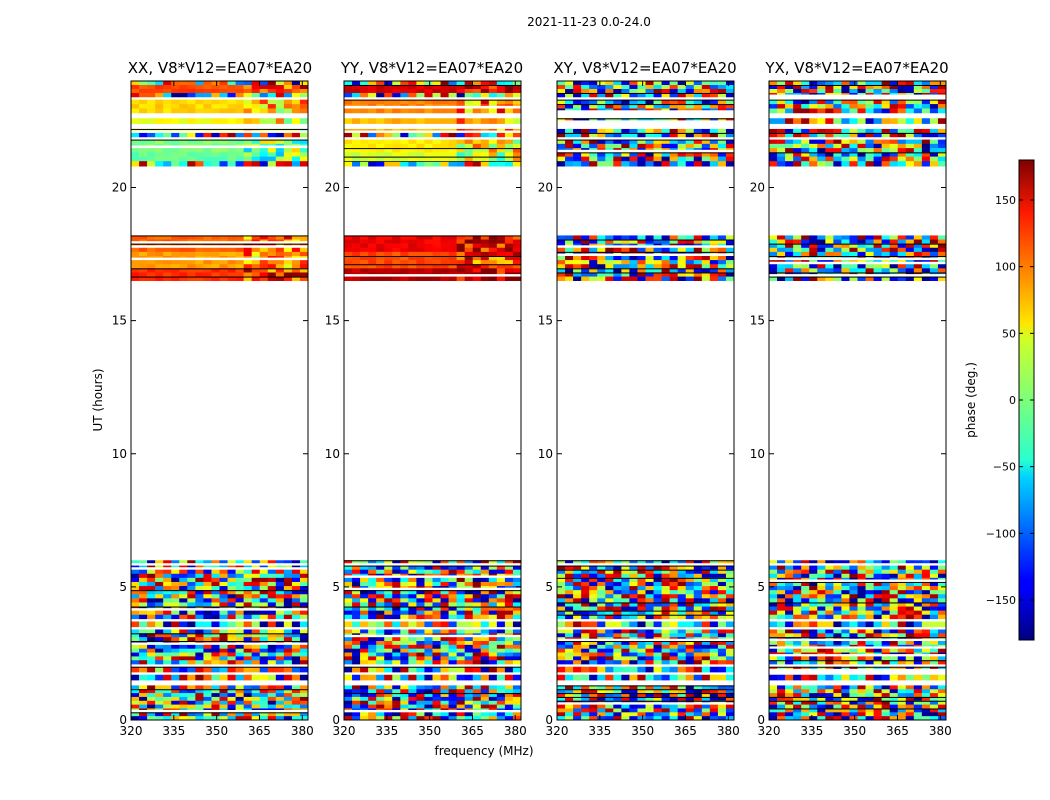 The width and height of the screenshot is (1050, 800). I want to click on x-tick-label: 365, so click(472, 731).